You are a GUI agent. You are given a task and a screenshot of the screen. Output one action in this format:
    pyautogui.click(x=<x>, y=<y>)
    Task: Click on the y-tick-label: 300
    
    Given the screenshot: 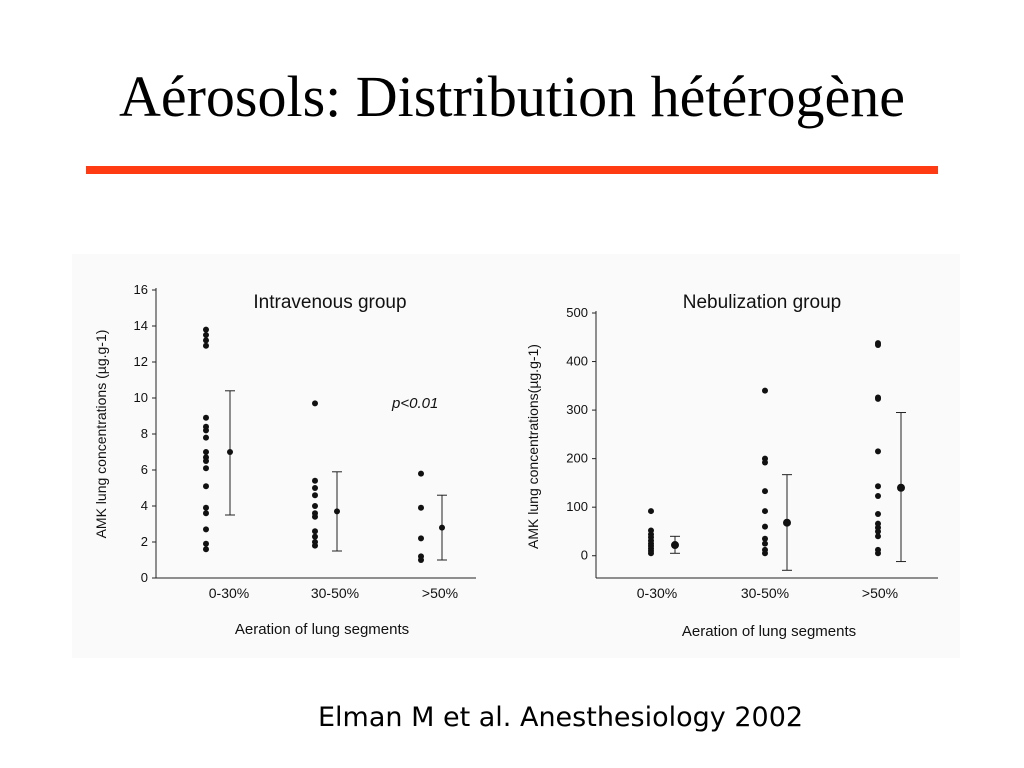 What is the action you would take?
    pyautogui.click(x=577, y=409)
    